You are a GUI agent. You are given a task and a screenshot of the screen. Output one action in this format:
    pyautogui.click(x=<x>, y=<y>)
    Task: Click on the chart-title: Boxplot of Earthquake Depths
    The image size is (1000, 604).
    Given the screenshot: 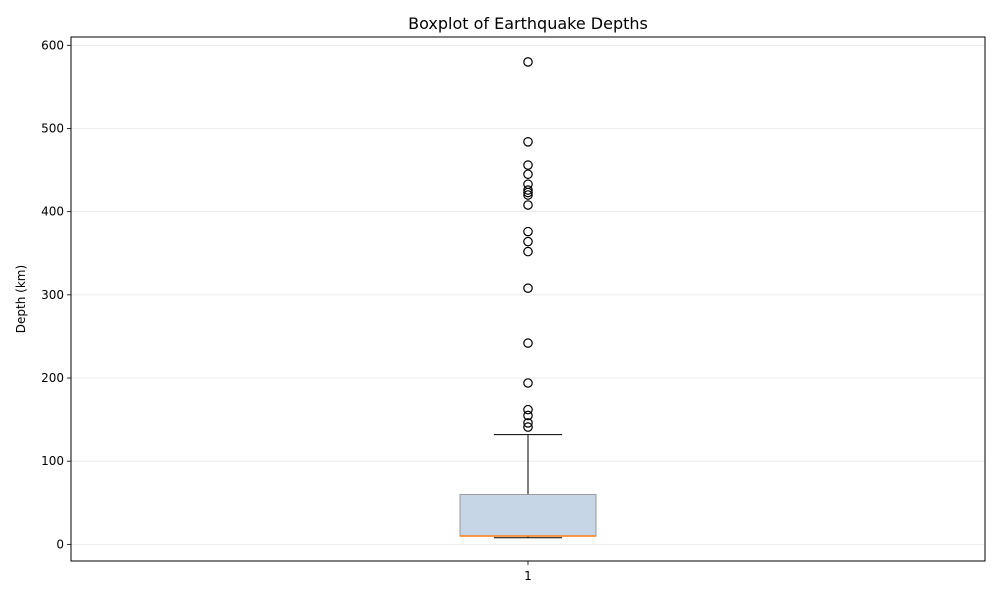 What is the action you would take?
    pyautogui.click(x=528, y=23)
    